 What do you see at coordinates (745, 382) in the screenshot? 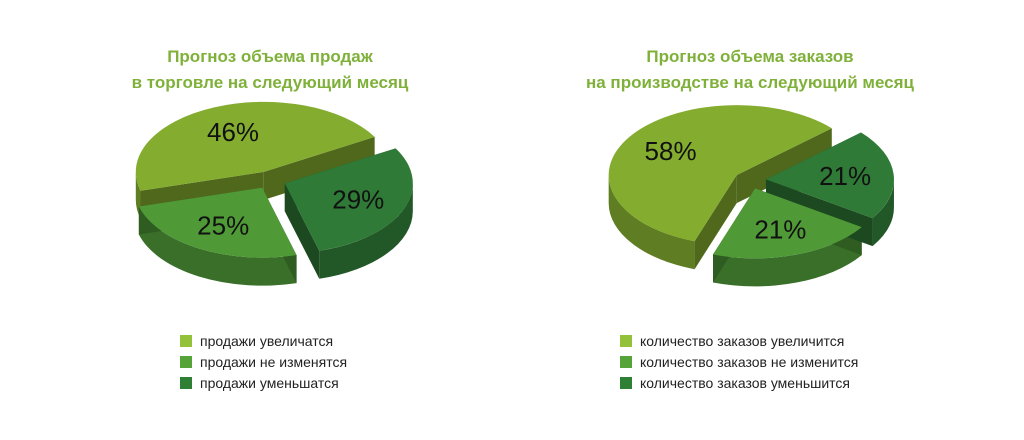
I see `legend-label: количество заказов уменьшится` at bounding box center [745, 382].